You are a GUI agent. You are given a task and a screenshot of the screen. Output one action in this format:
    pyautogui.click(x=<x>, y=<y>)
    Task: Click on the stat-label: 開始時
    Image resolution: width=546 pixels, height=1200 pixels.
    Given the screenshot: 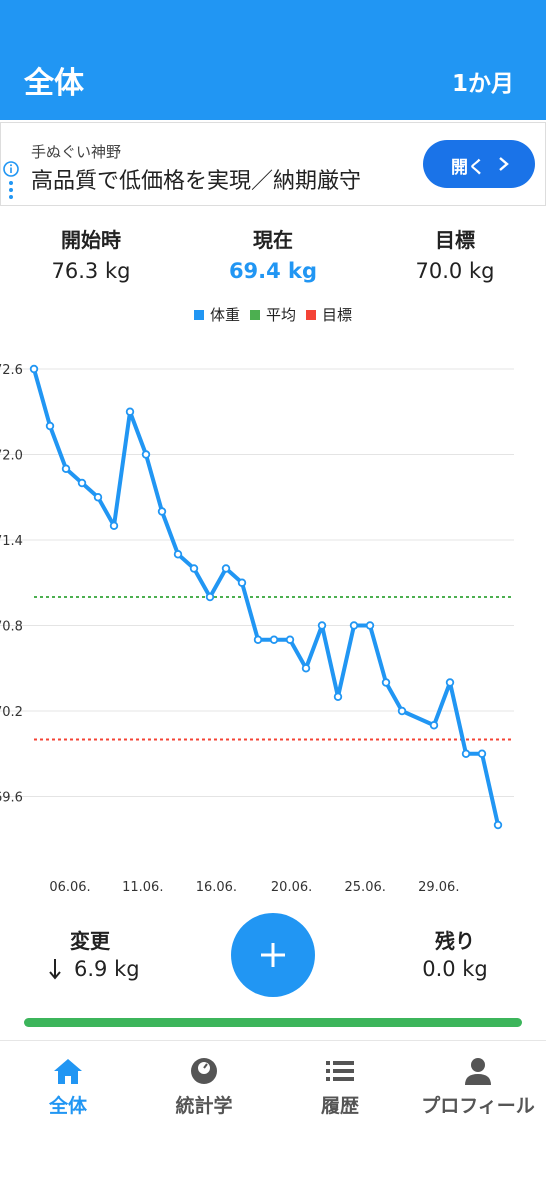 What is the action you would take?
    pyautogui.click(x=91, y=240)
    